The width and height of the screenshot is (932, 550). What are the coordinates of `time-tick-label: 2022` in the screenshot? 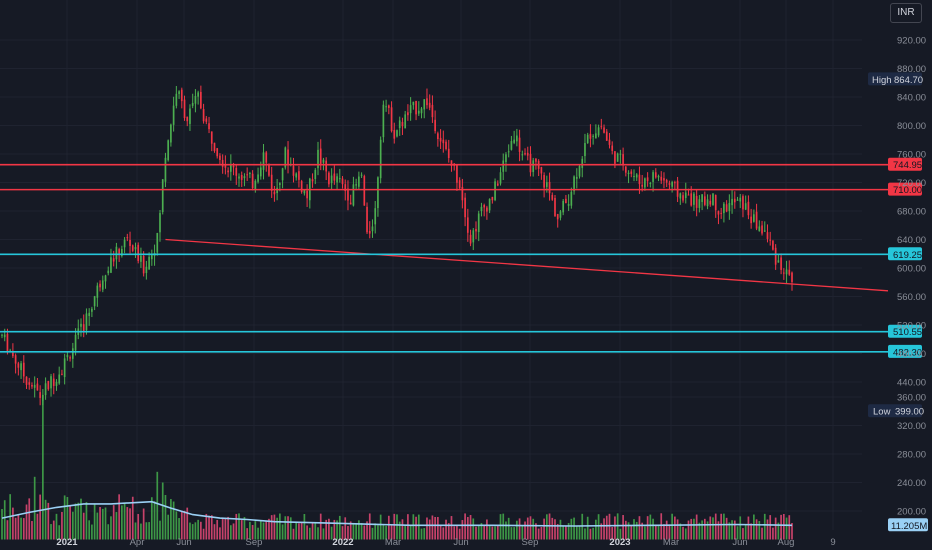 It's located at (342, 542).